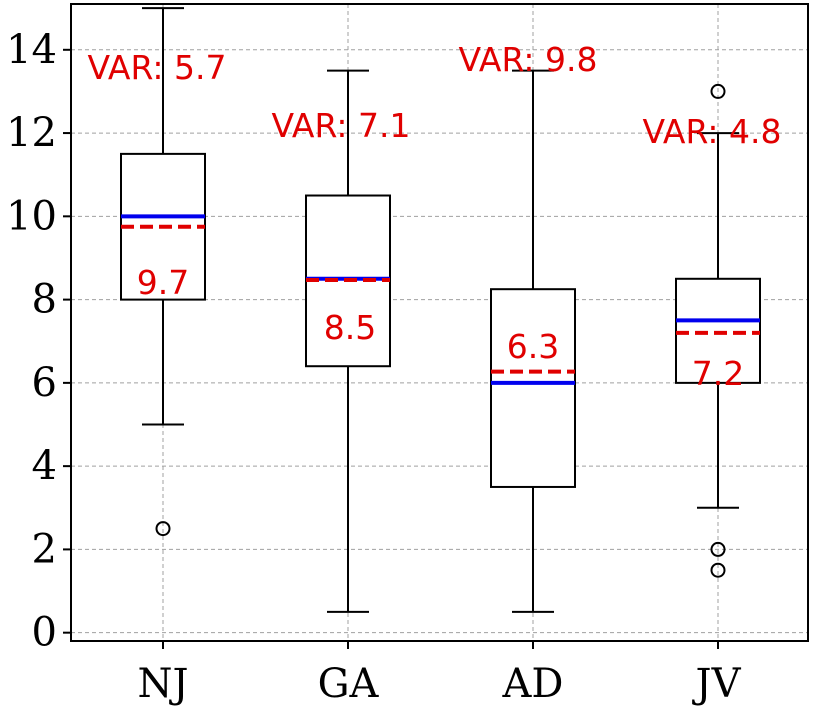 Image resolution: width=814 pixels, height=706 pixels. Describe the element at coordinates (349, 683) in the screenshot. I see `x-tick-label: GA` at that location.